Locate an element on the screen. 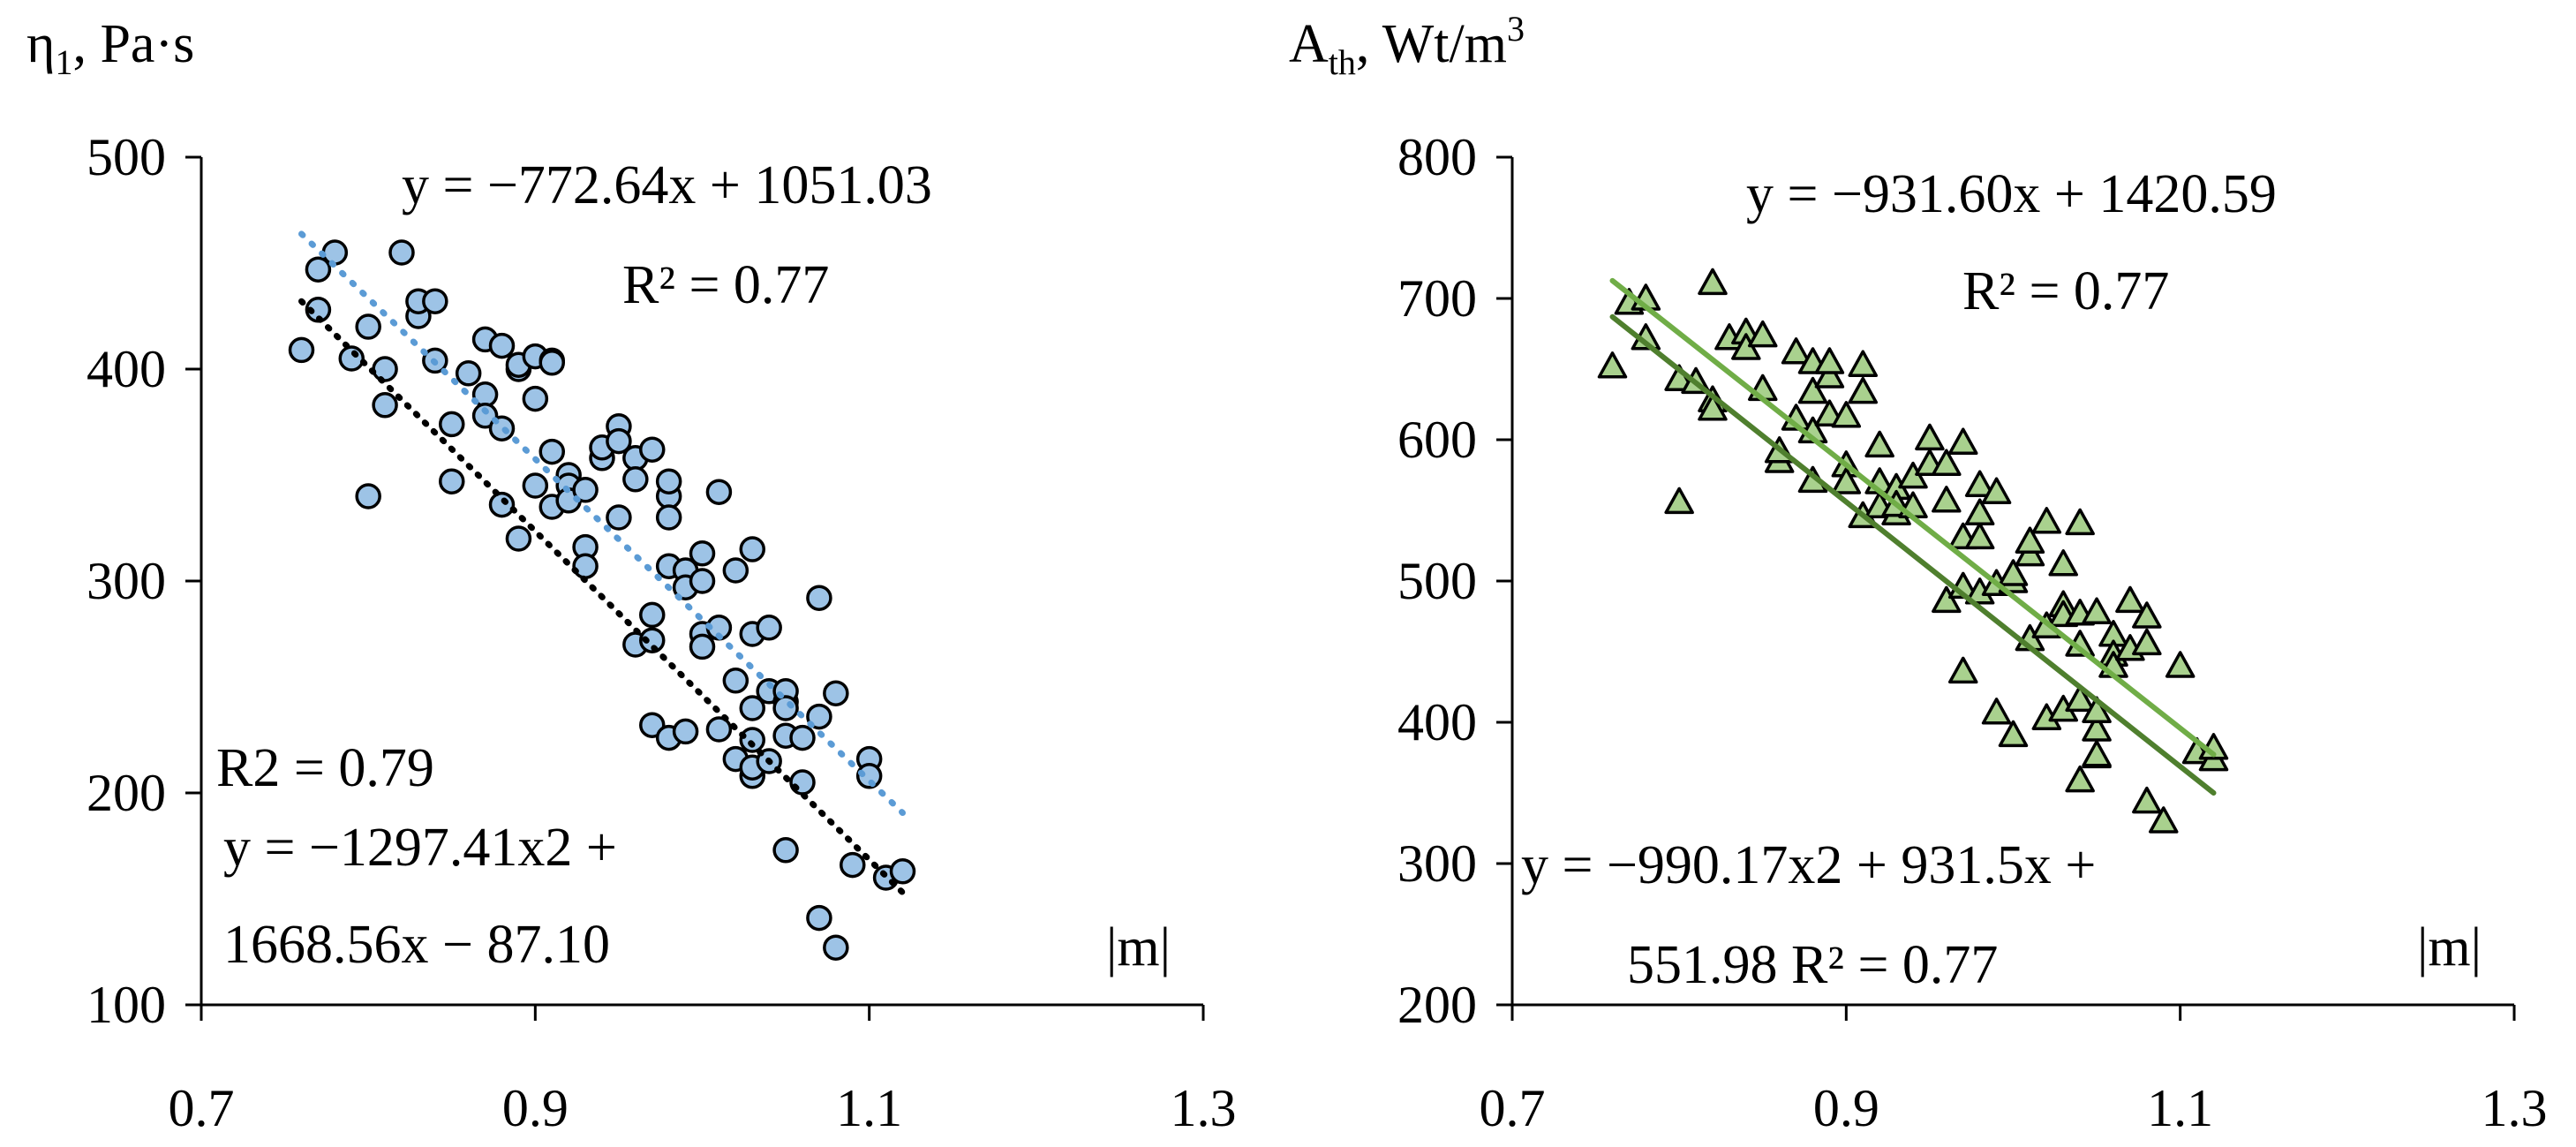 The height and width of the screenshot is (1147, 2576). panel-b-ytick-label: 300 is located at coordinates (1437, 863).